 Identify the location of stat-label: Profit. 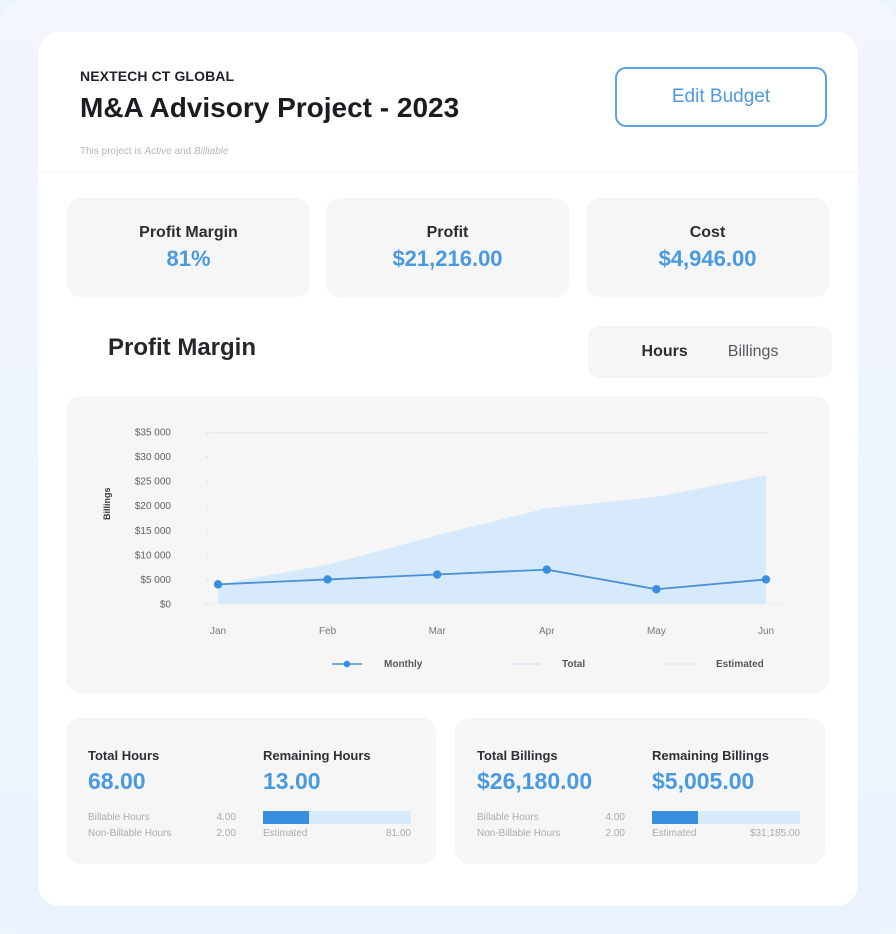
(447, 232).